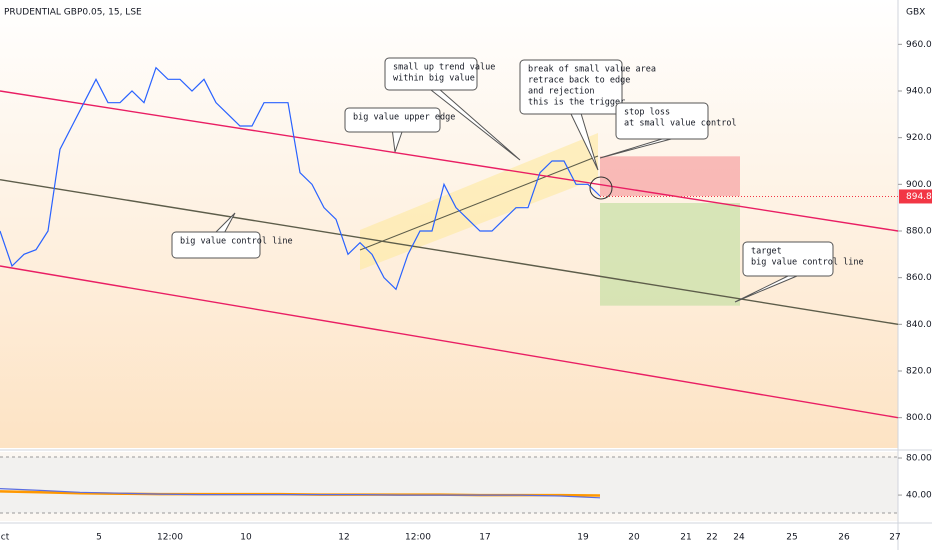 The width and height of the screenshot is (932, 550). What do you see at coordinates (919, 185) in the screenshot?
I see `y-tick-label: 900.0` at bounding box center [919, 185].